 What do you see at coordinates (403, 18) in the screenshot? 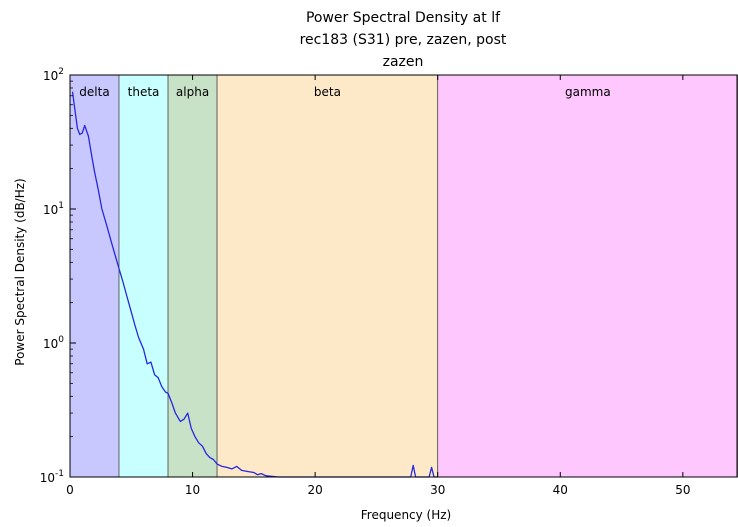
I see `title-line-1: Power Spectral Density at lf` at bounding box center [403, 18].